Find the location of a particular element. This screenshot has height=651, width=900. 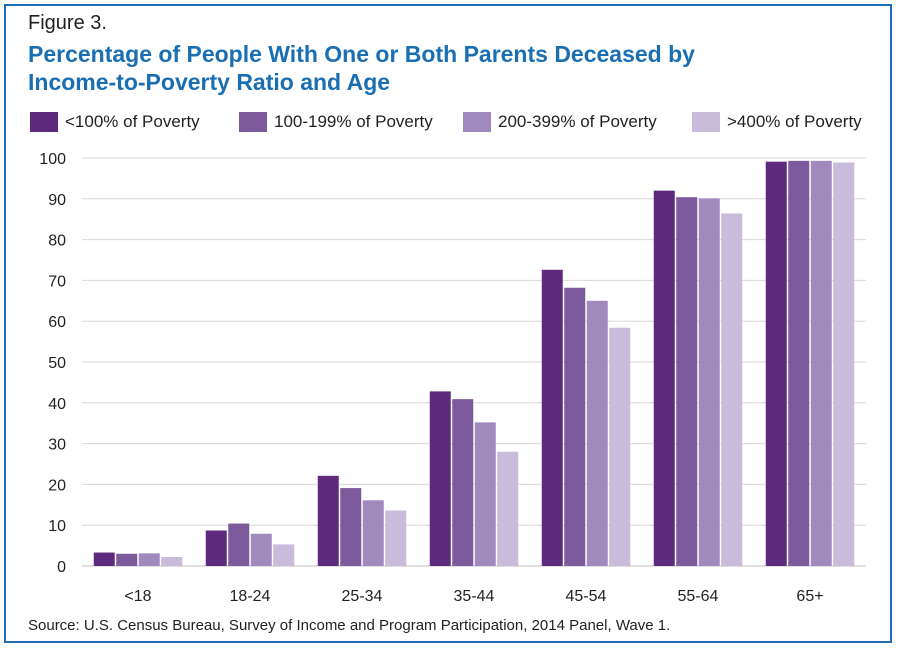

y-tick-label: 30 is located at coordinates (57, 445).